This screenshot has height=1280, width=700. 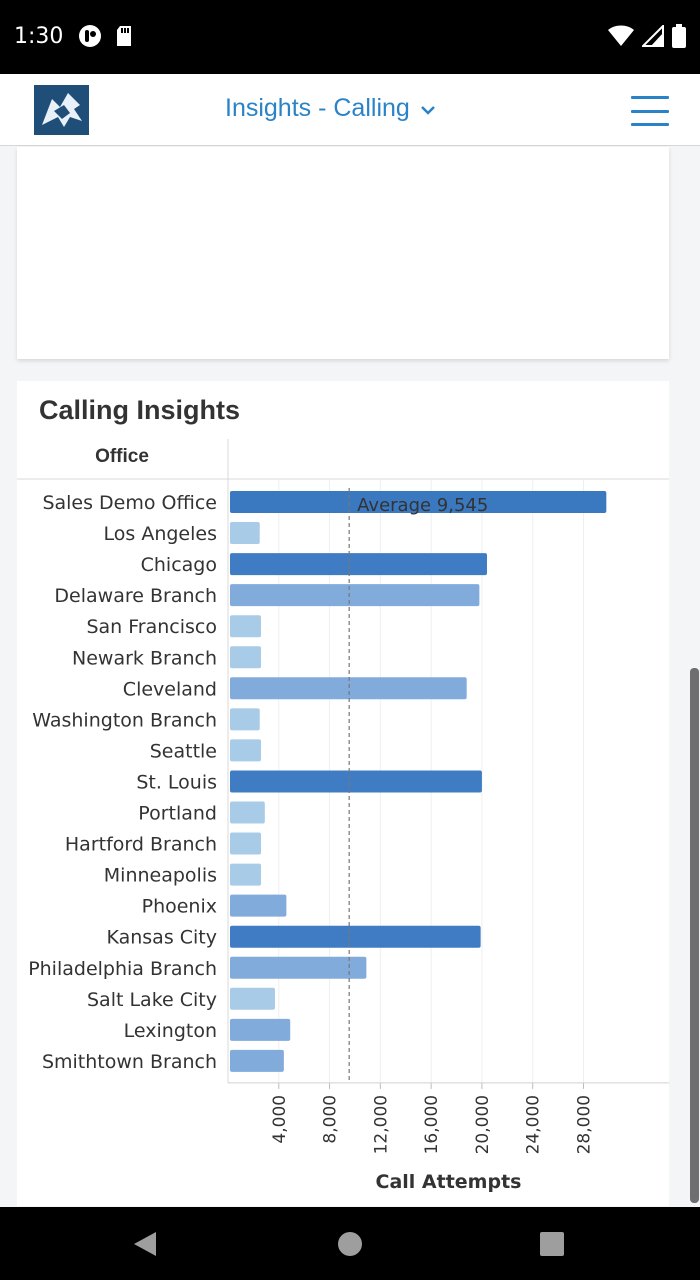 What do you see at coordinates (140, 410) in the screenshot?
I see `card-title: Calling Insights` at bounding box center [140, 410].